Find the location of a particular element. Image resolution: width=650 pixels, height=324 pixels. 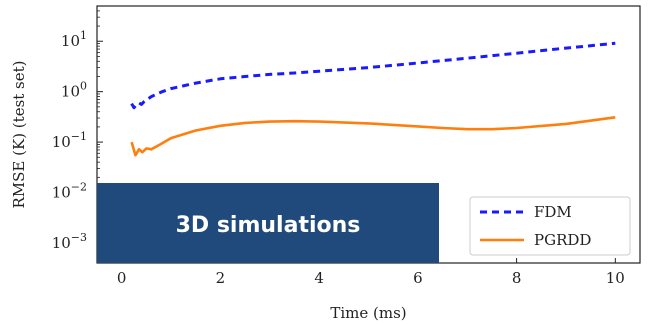

y-tick-label: 10⁻³ is located at coordinates (69, 241).